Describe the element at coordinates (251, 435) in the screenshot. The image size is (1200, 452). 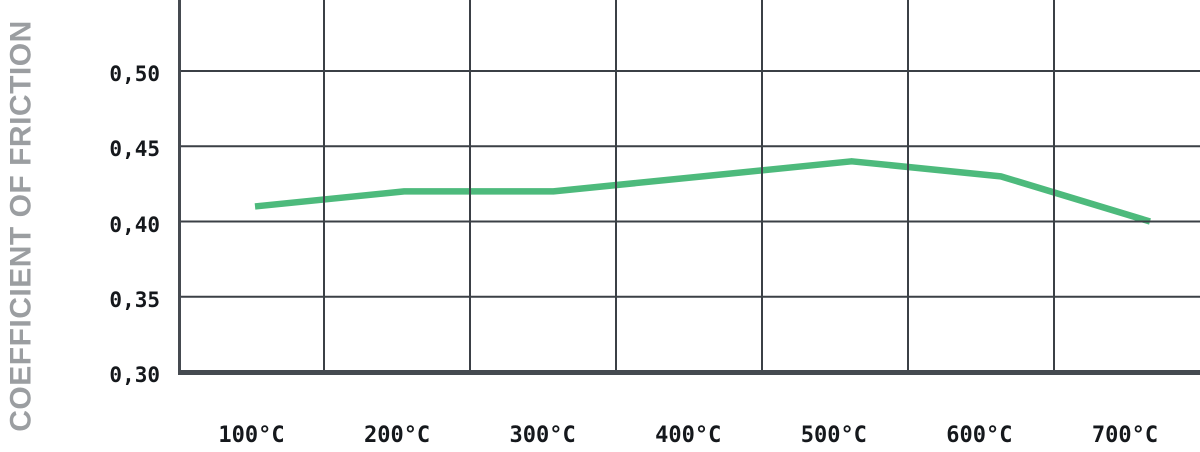
I see `x-tick-label: 100°C` at that location.